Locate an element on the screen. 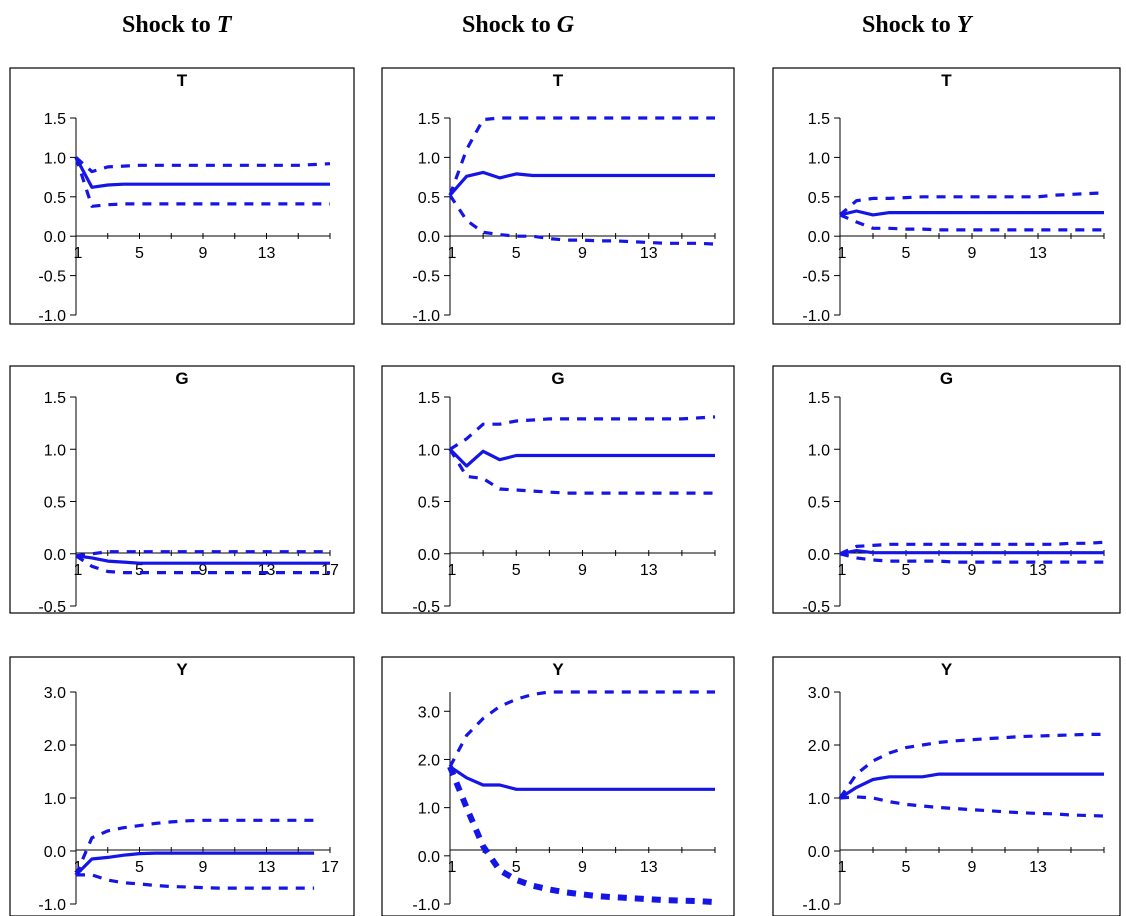  column-title-shock-y: Shock to Y is located at coordinates (917, 25).